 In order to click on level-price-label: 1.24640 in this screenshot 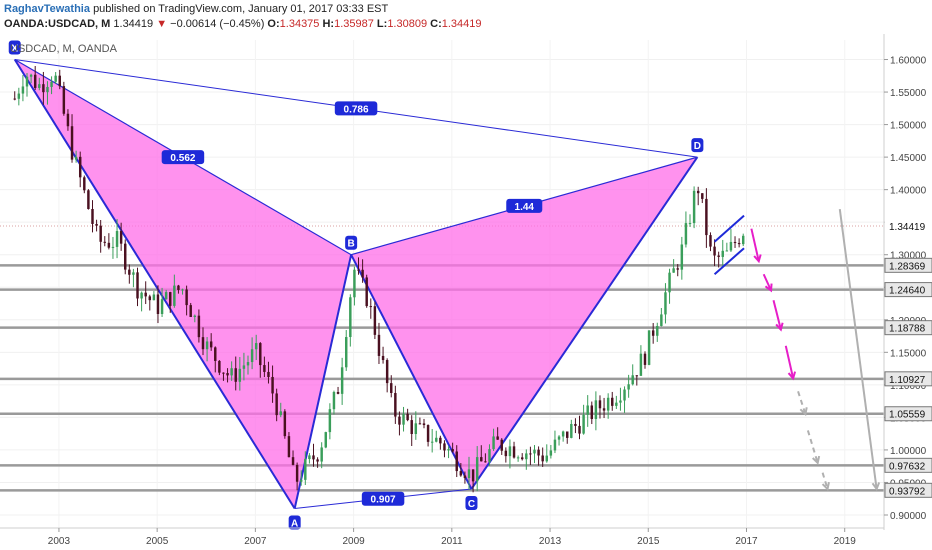, I will do `click(907, 291)`.